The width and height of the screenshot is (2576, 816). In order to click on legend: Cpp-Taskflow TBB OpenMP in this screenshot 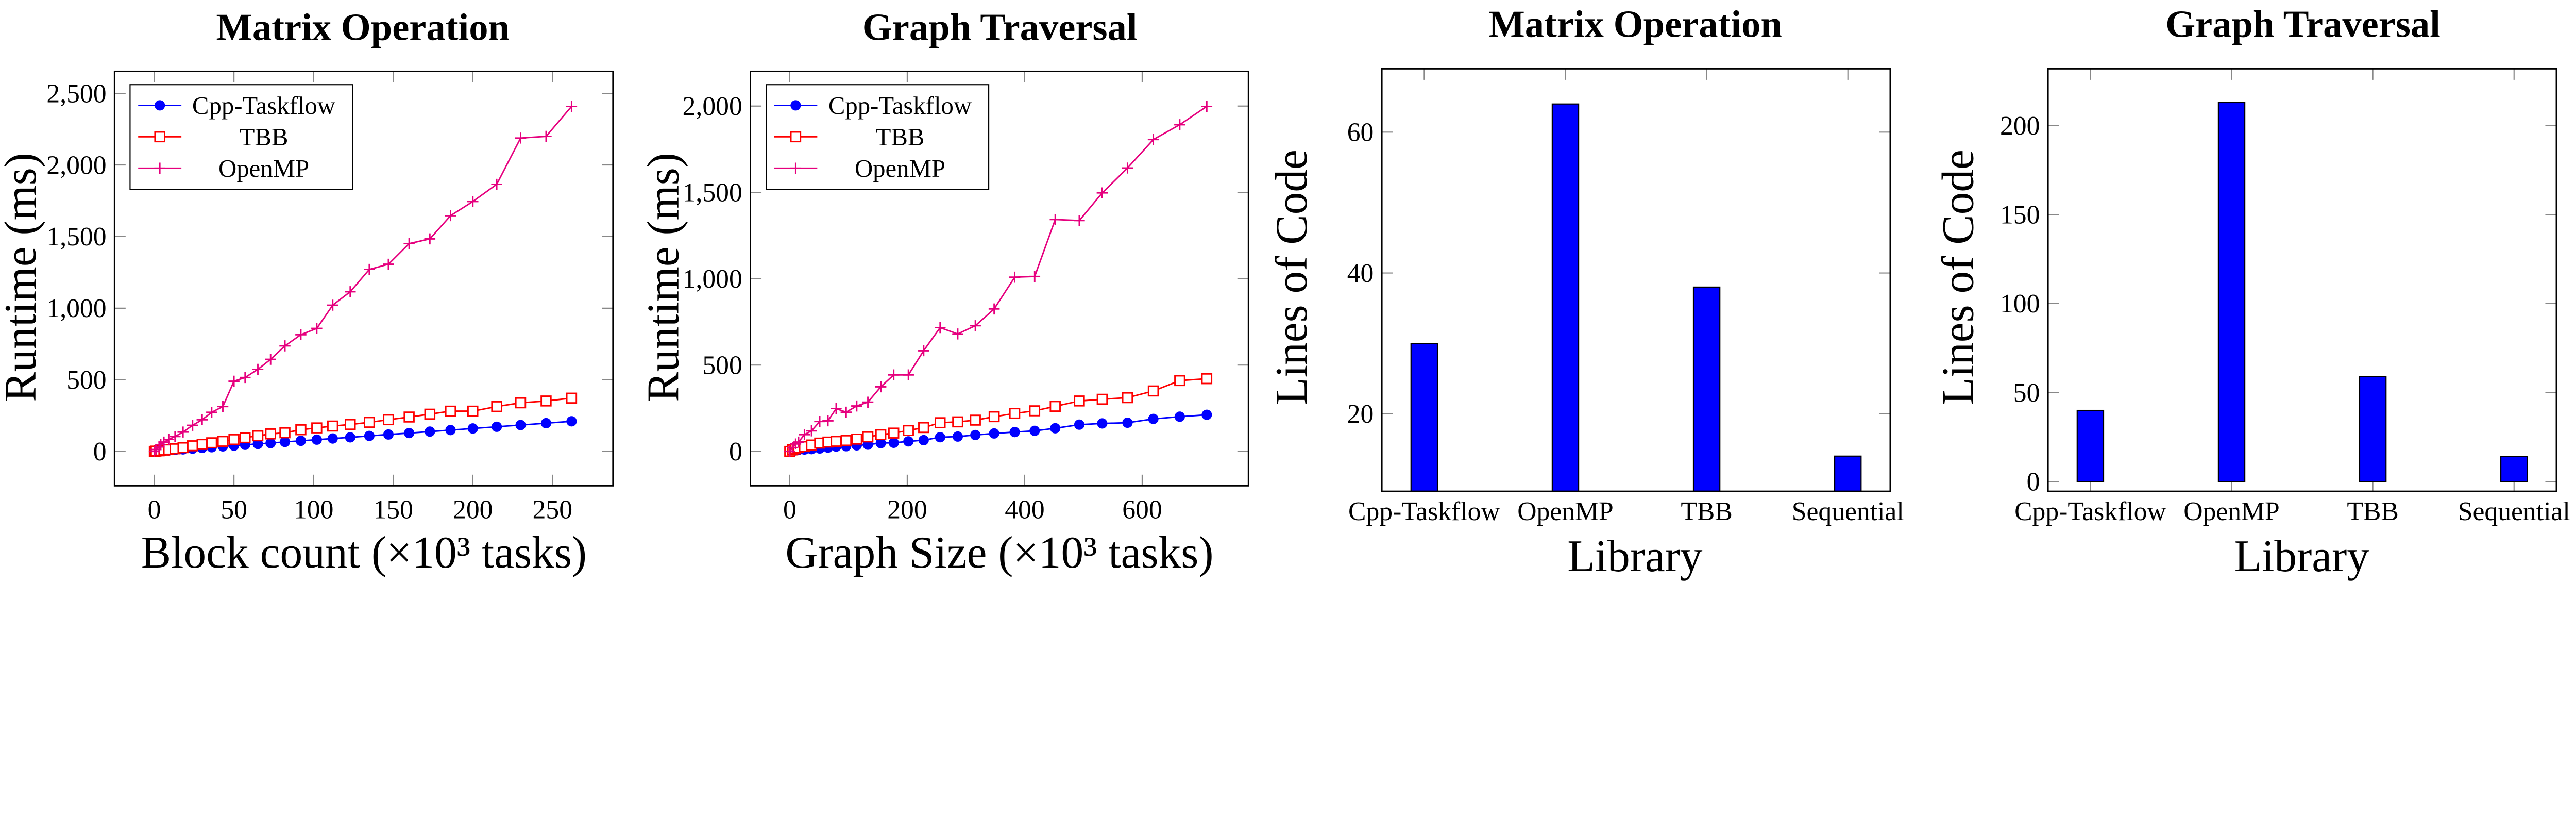, I will do `click(241, 137)`.